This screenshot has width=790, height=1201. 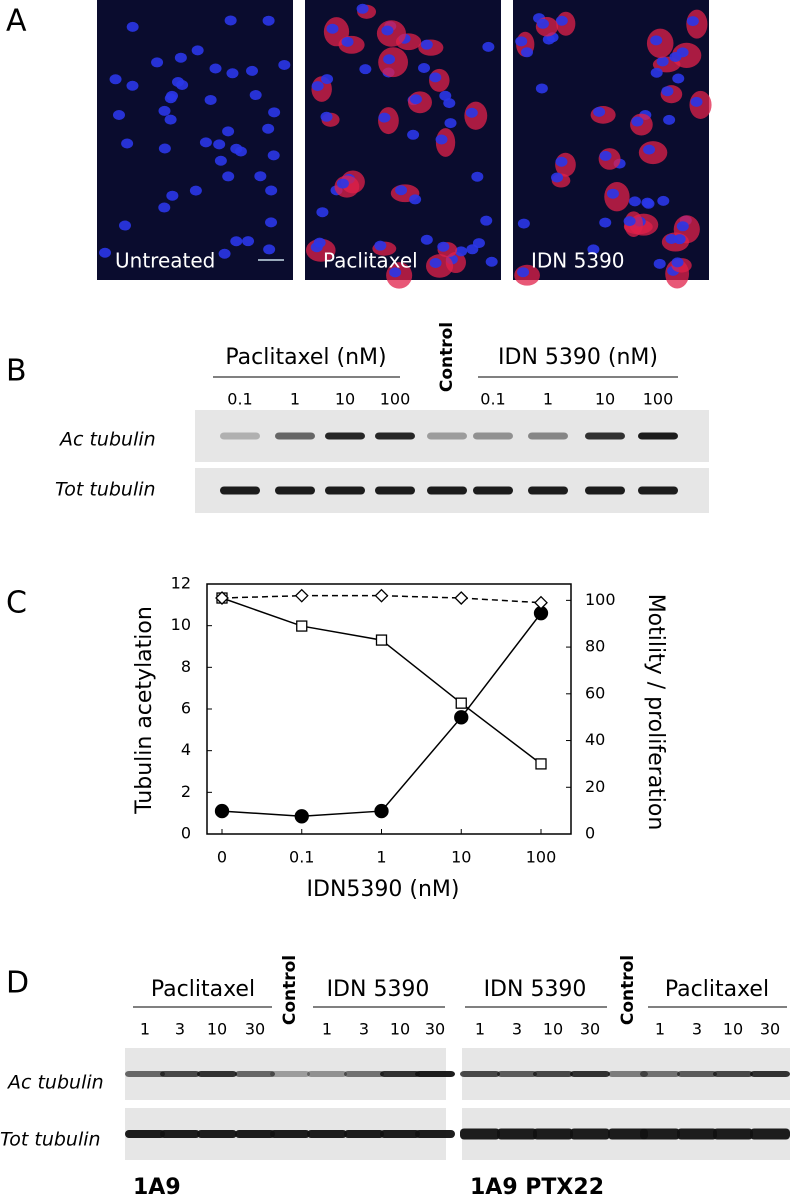 I want to click on y-tick-label: 6, so click(x=186, y=708).